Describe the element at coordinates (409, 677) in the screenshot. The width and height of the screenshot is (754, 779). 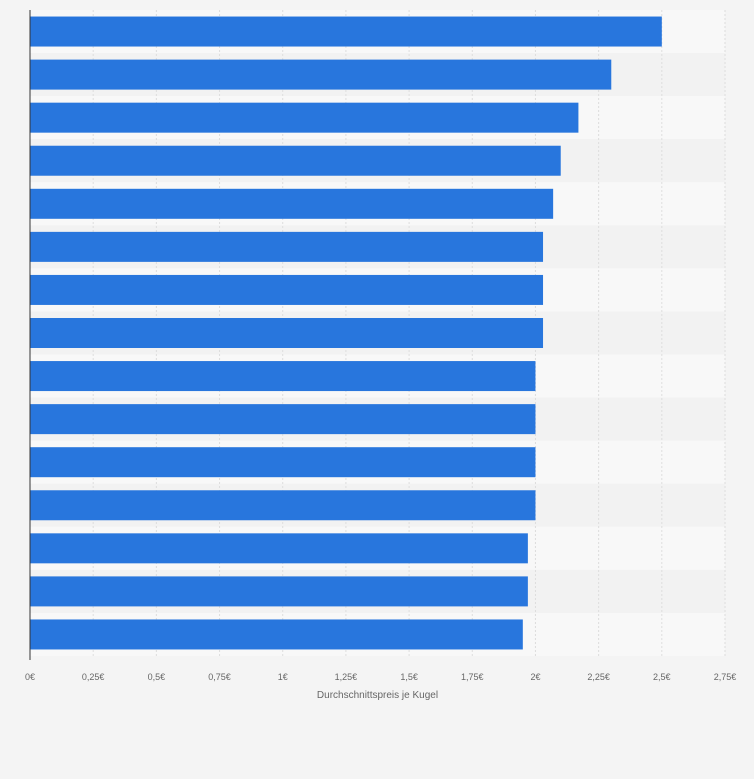
I see `x-tick-label: 1,5€` at that location.